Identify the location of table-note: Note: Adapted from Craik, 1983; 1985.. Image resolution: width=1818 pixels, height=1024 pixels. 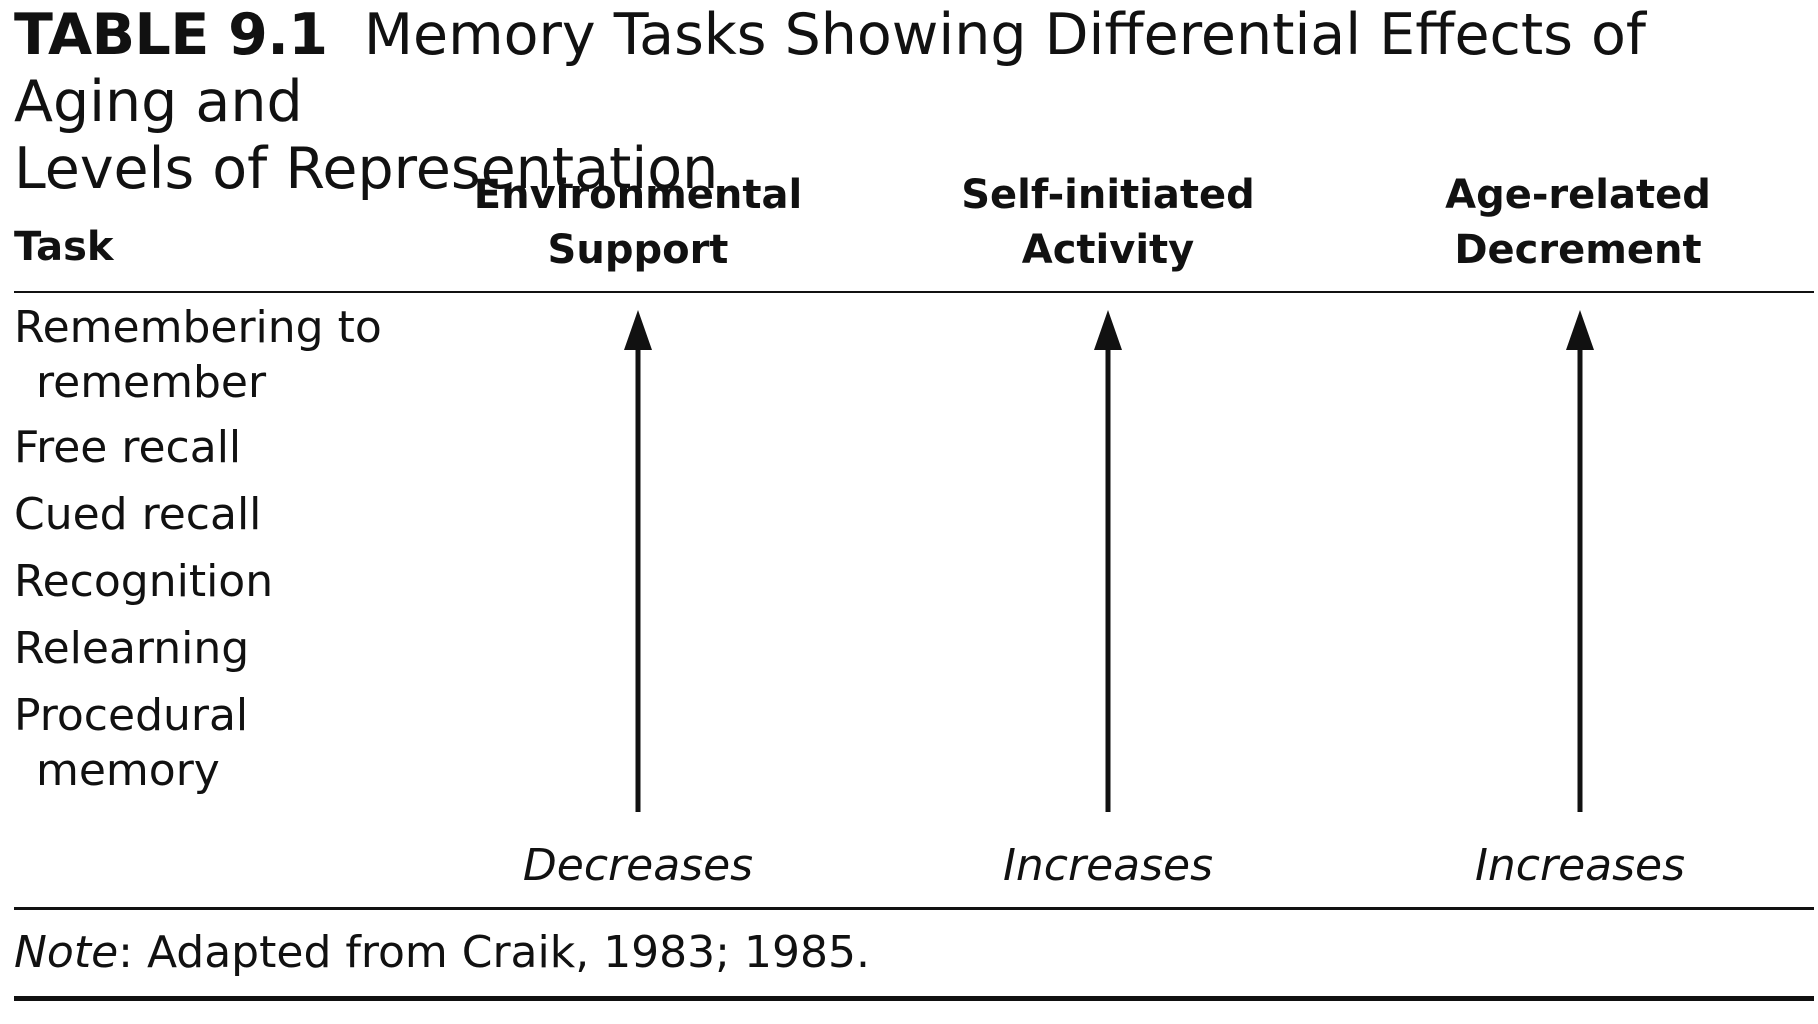
(442, 952).